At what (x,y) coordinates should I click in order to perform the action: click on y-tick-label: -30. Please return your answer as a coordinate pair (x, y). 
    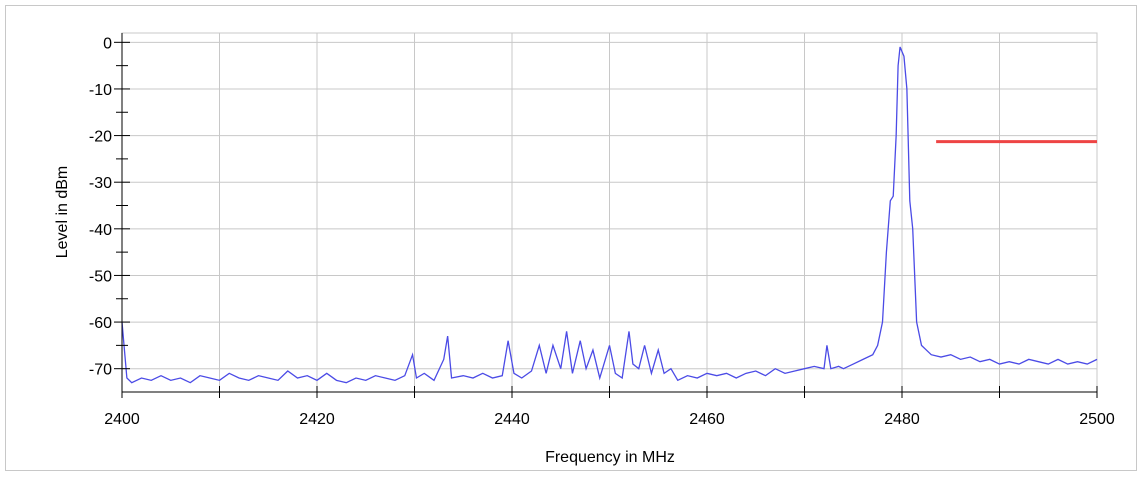
    Looking at the image, I should click on (100, 183).